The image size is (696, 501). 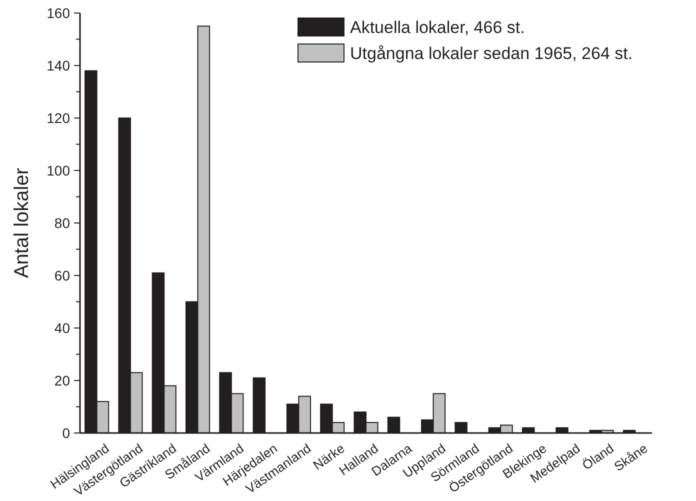 What do you see at coordinates (437, 27) in the screenshot?
I see `legend-label: Aktuella lokaler, 466 st.` at bounding box center [437, 27].